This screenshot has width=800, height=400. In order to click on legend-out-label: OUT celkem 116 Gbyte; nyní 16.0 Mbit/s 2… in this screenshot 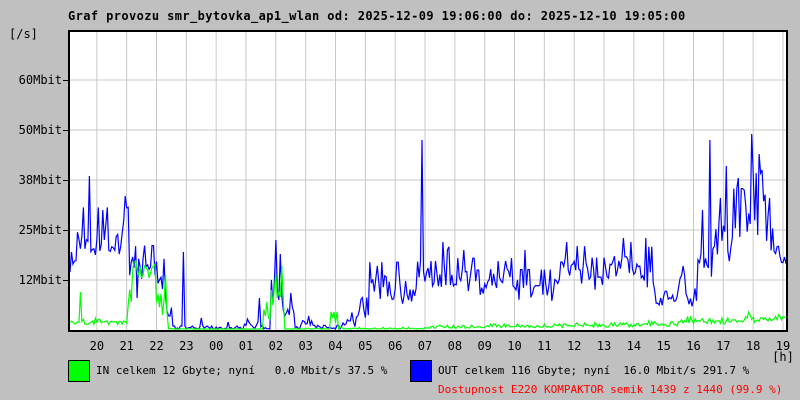, I will do `click(594, 370)`.